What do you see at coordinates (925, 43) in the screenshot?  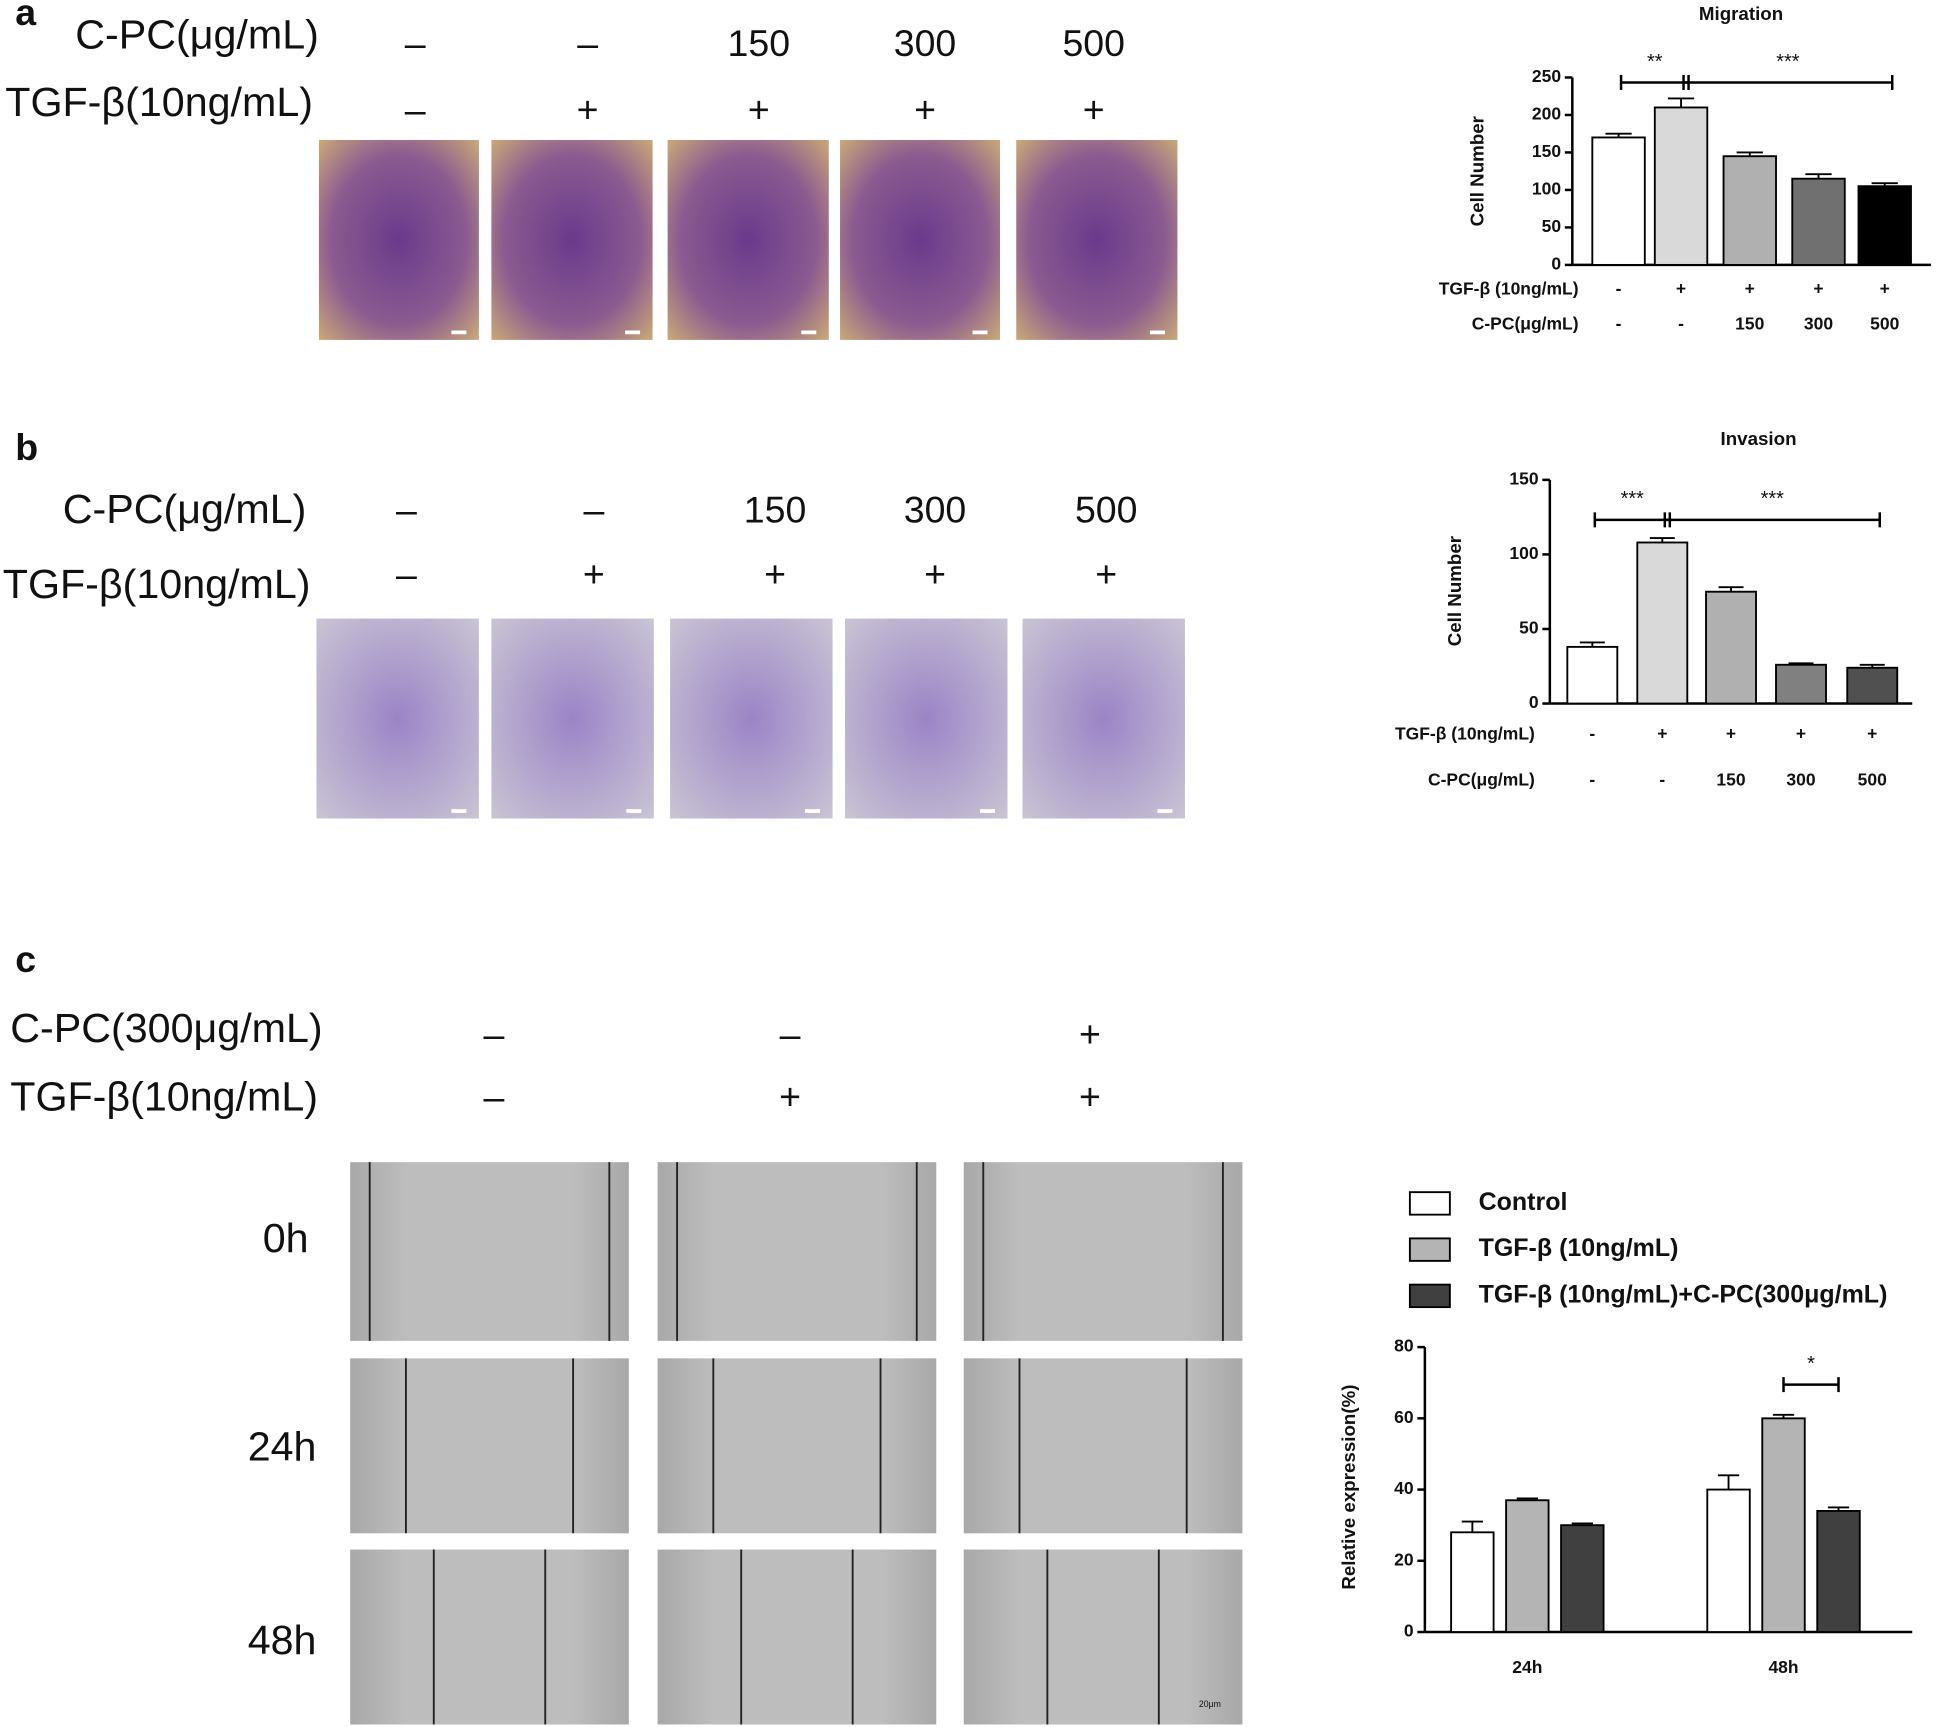 I see `treatment-level: 300` at bounding box center [925, 43].